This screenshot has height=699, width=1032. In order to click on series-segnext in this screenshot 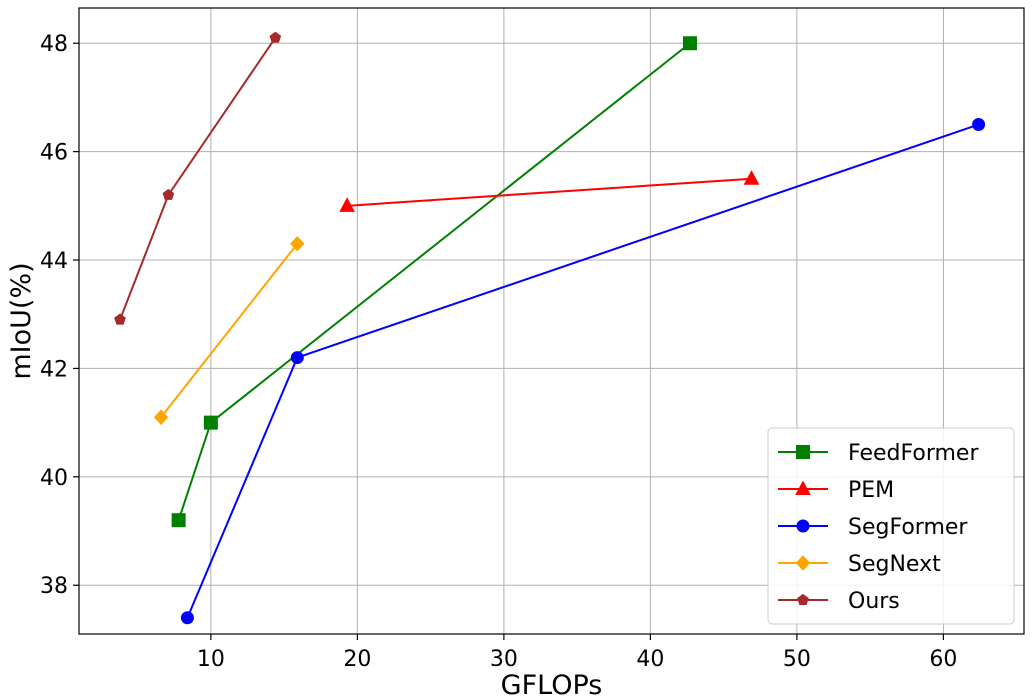, I will do `click(229, 330)`.